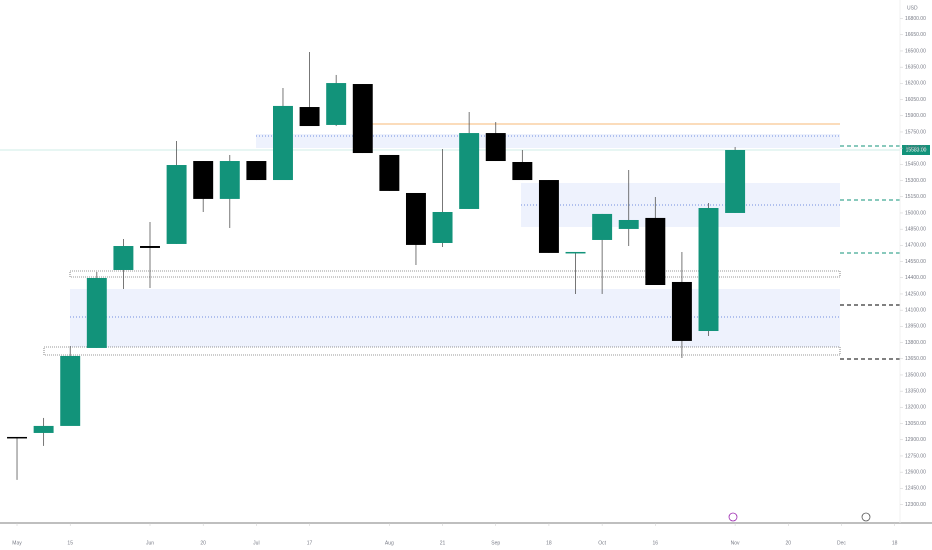 This screenshot has height=550, width=932. I want to click on y-tick-label: 14700.00, so click(915, 246).